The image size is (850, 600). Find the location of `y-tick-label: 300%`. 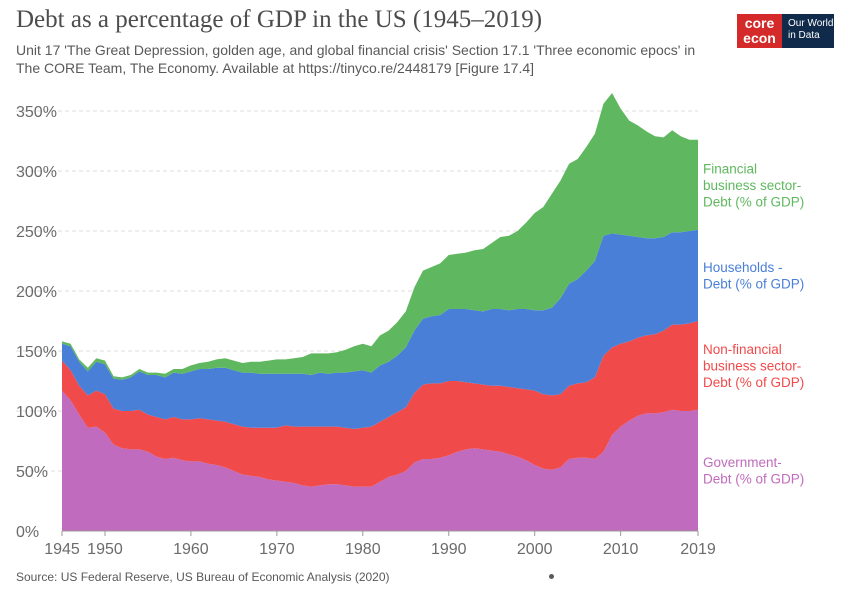

y-tick-label: 300% is located at coordinates (36, 172).